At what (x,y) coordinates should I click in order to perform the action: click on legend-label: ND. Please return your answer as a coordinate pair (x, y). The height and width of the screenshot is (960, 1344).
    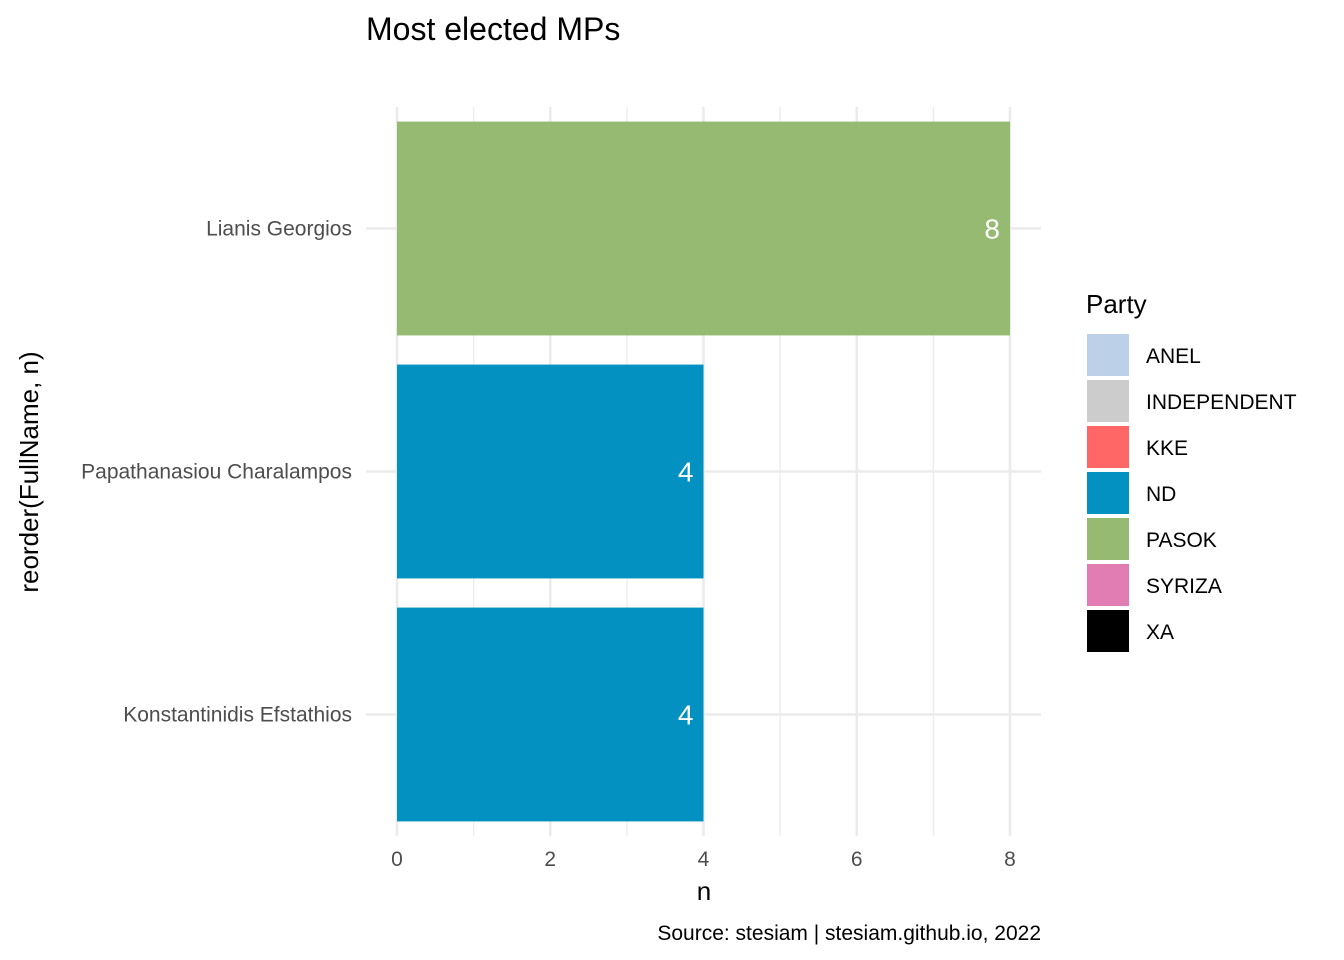
    Looking at the image, I should click on (1161, 494).